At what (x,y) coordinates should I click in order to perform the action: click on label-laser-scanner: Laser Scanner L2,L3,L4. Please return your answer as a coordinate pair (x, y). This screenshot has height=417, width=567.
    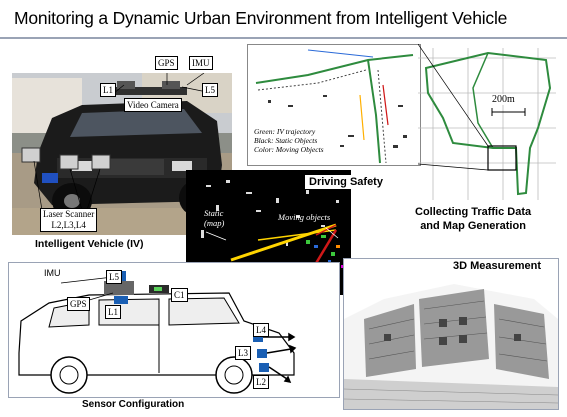
    Looking at the image, I should click on (69, 220).